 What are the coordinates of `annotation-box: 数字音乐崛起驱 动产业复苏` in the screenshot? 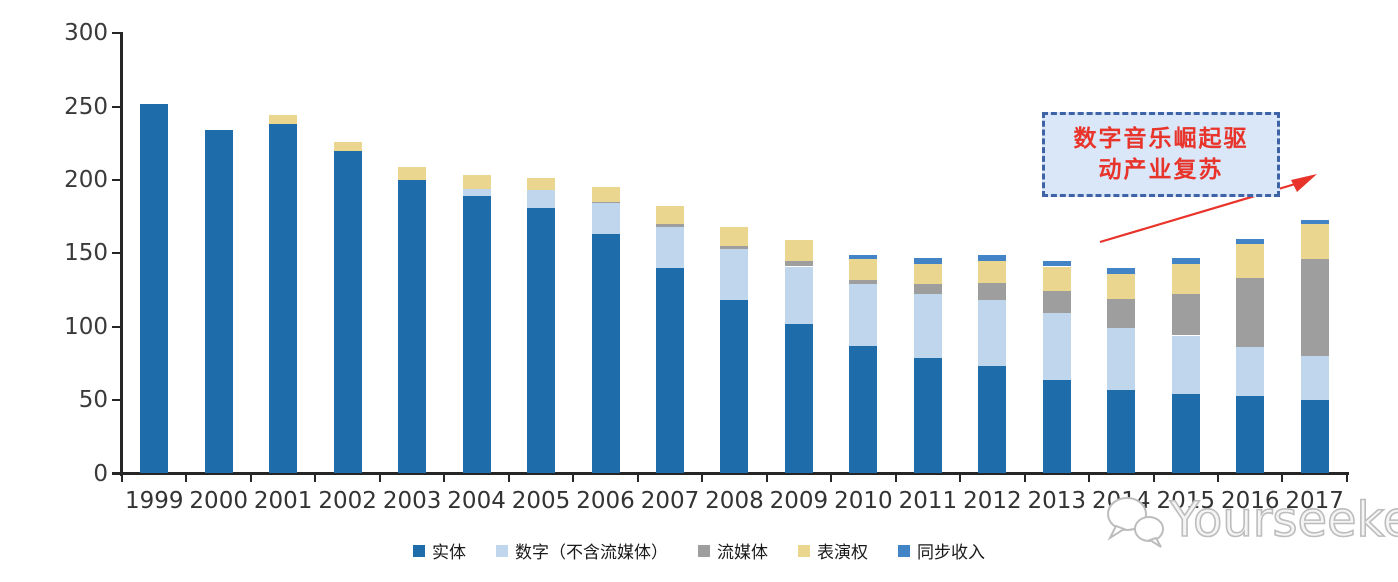 It's located at (1161, 154).